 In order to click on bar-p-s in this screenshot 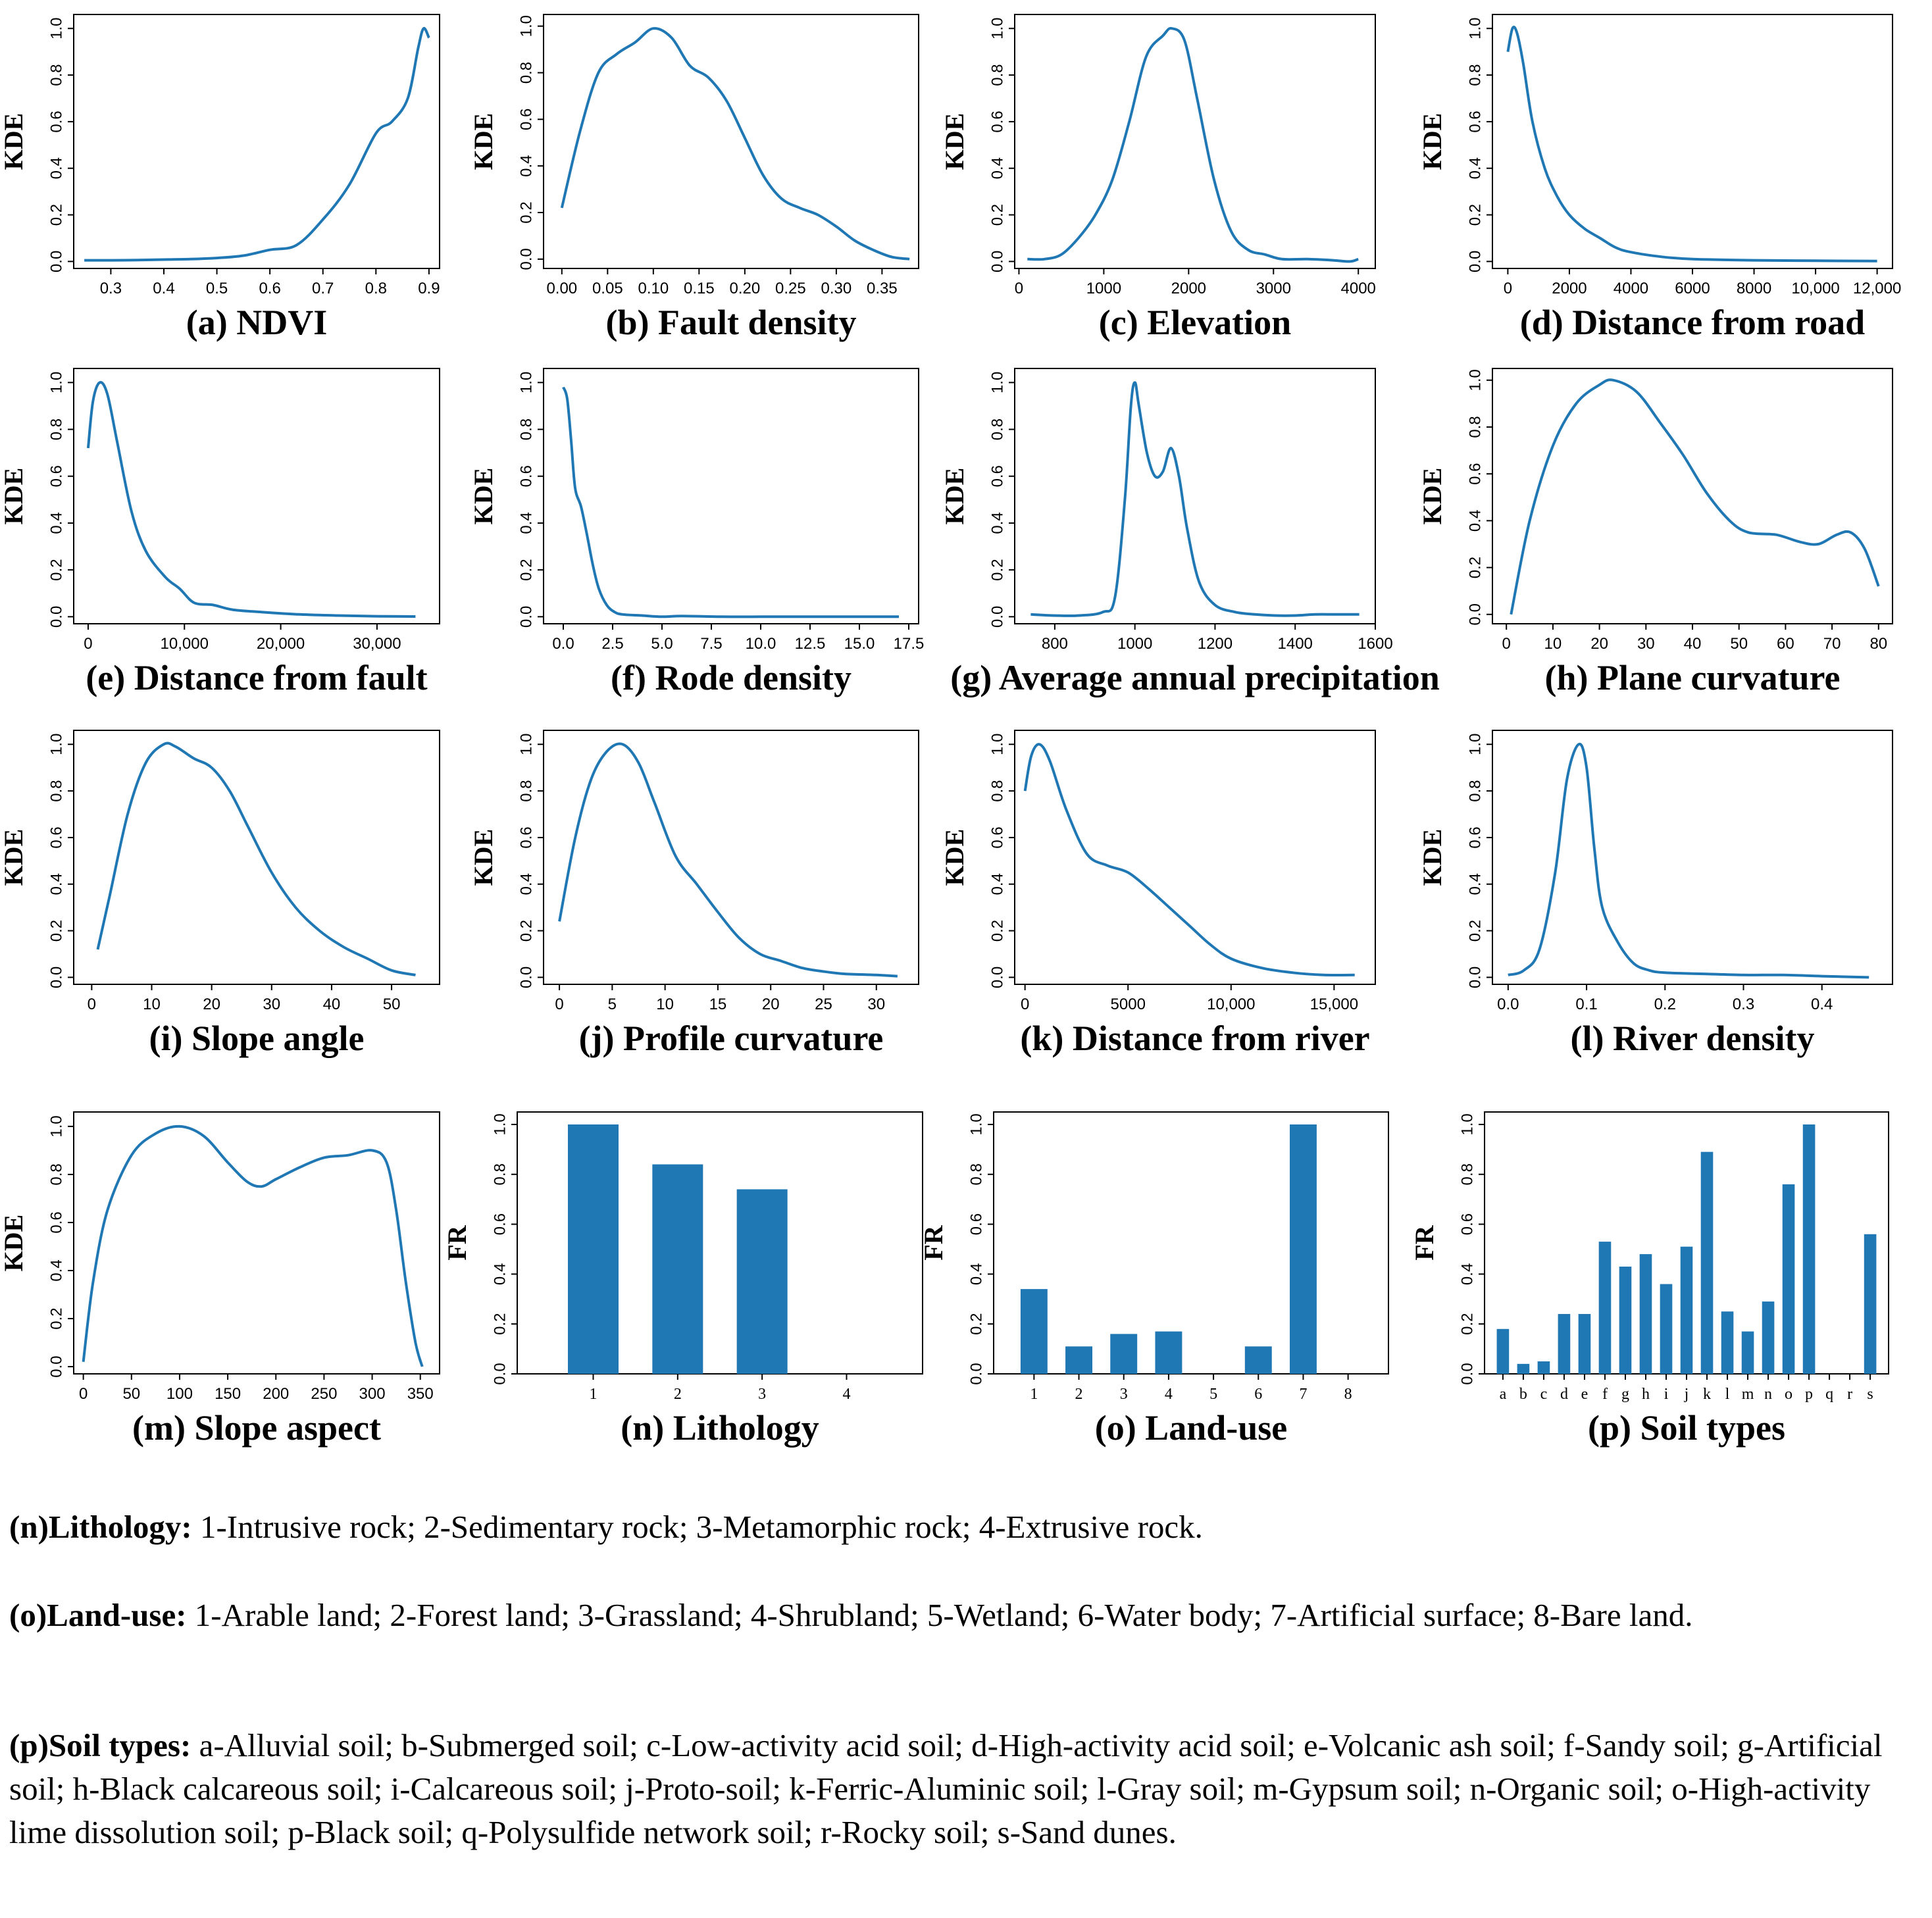, I will do `click(1871, 1304)`.